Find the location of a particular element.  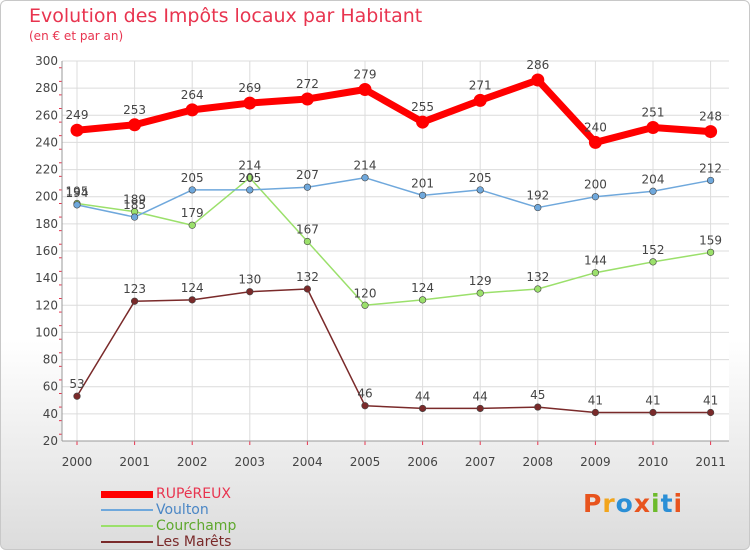

x-tick-label: 2001 is located at coordinates (134, 462).